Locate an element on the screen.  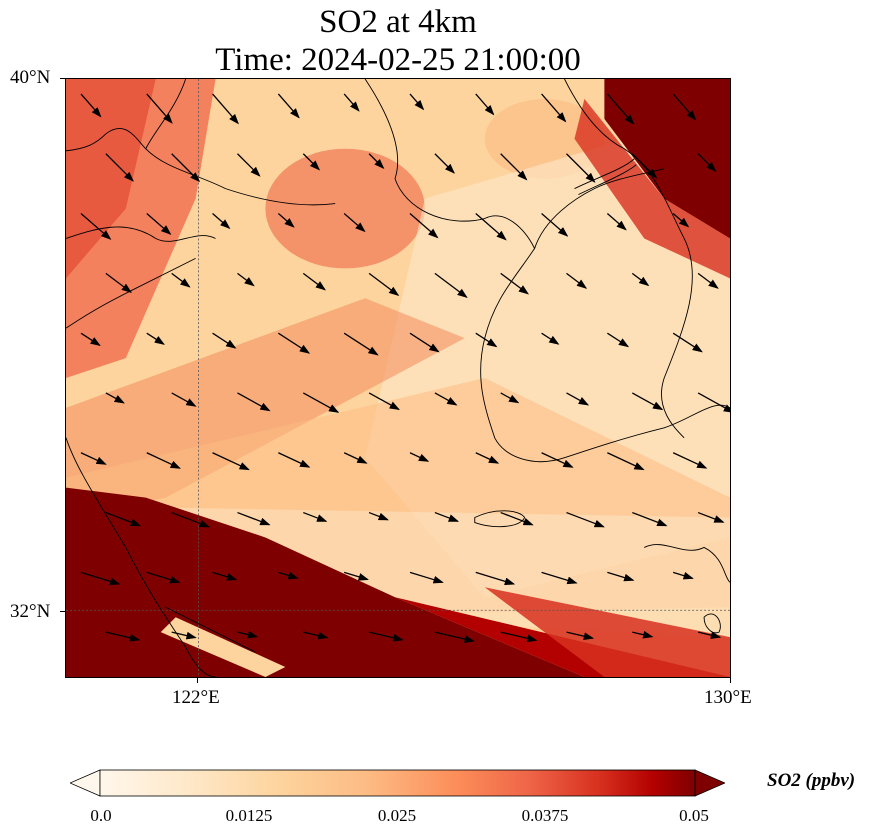
lat-tick-mark-40n is located at coordinates (62, 78).